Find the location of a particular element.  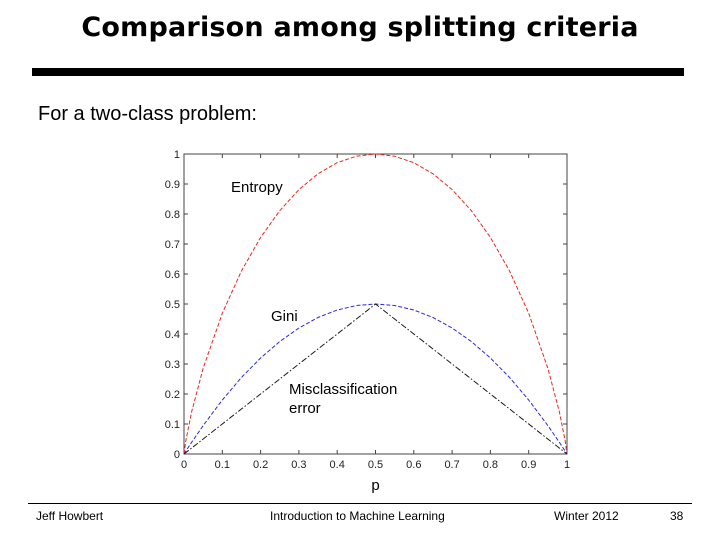

y-tick-label: 0.5 is located at coordinates (172, 305).